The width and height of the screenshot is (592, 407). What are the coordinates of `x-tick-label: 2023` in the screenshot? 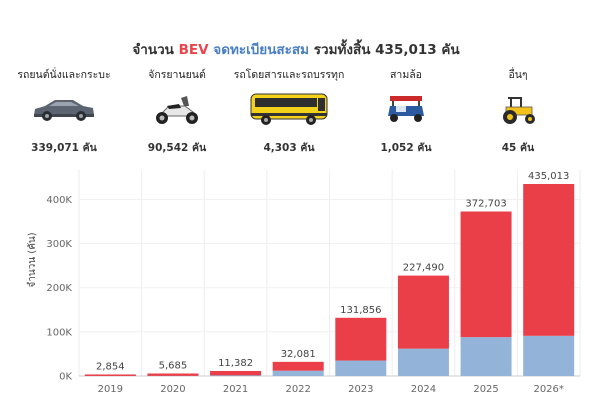 It's located at (360, 389).